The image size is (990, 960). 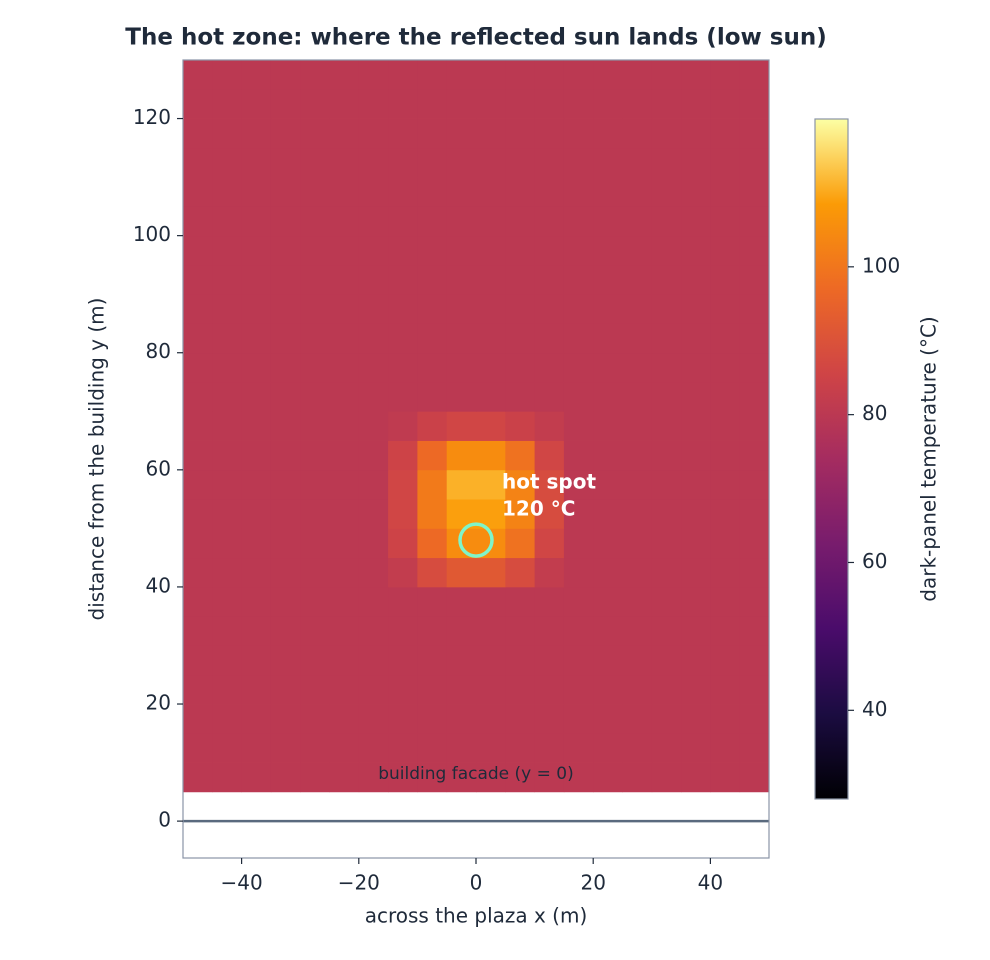 I want to click on colorbar-tick-label: 100, so click(x=881, y=265).